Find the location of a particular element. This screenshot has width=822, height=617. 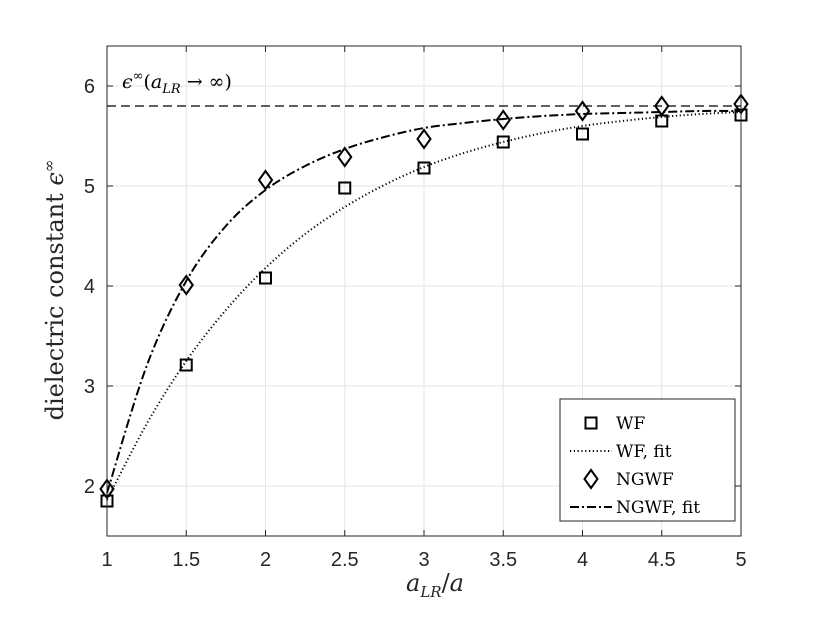

x-tick-label: 3.5 is located at coordinates (503, 560).